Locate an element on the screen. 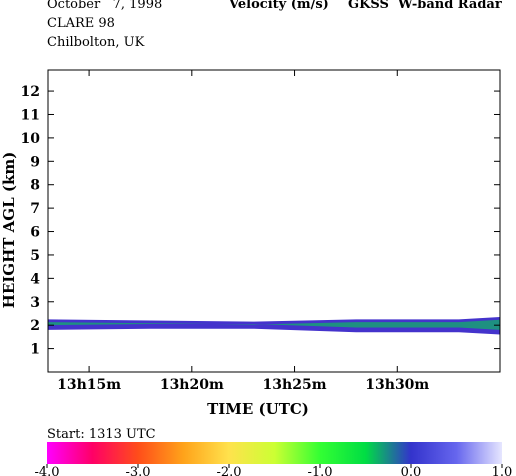 This screenshot has height=476, width=516. y-tick-label: 2 is located at coordinates (35, 326).